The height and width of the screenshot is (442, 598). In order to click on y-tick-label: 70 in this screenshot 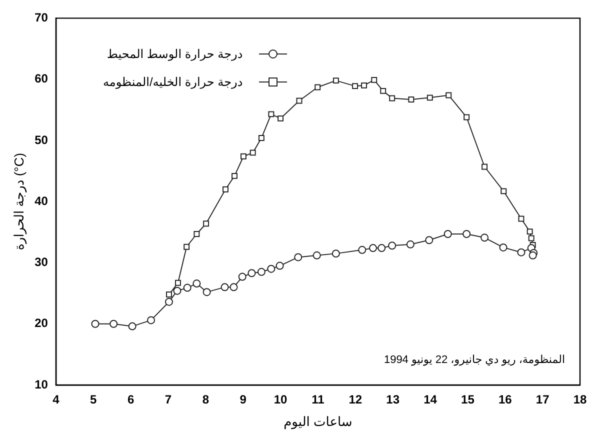, I will do `click(41, 17)`.